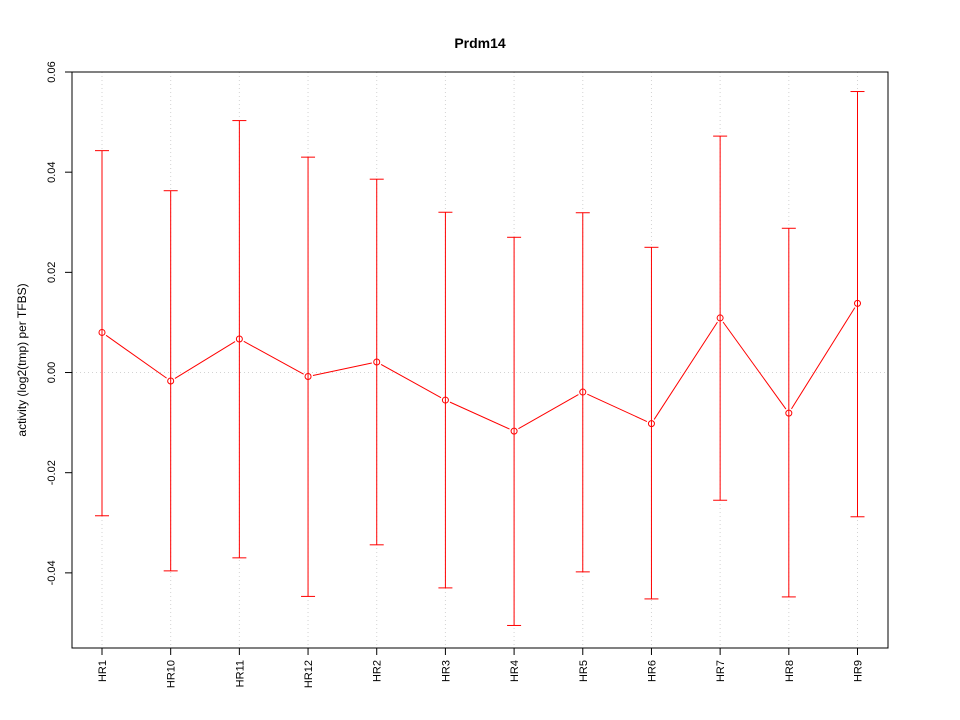  Describe the element at coordinates (52, 372) in the screenshot. I see `y-tick-label: 0.00` at that location.